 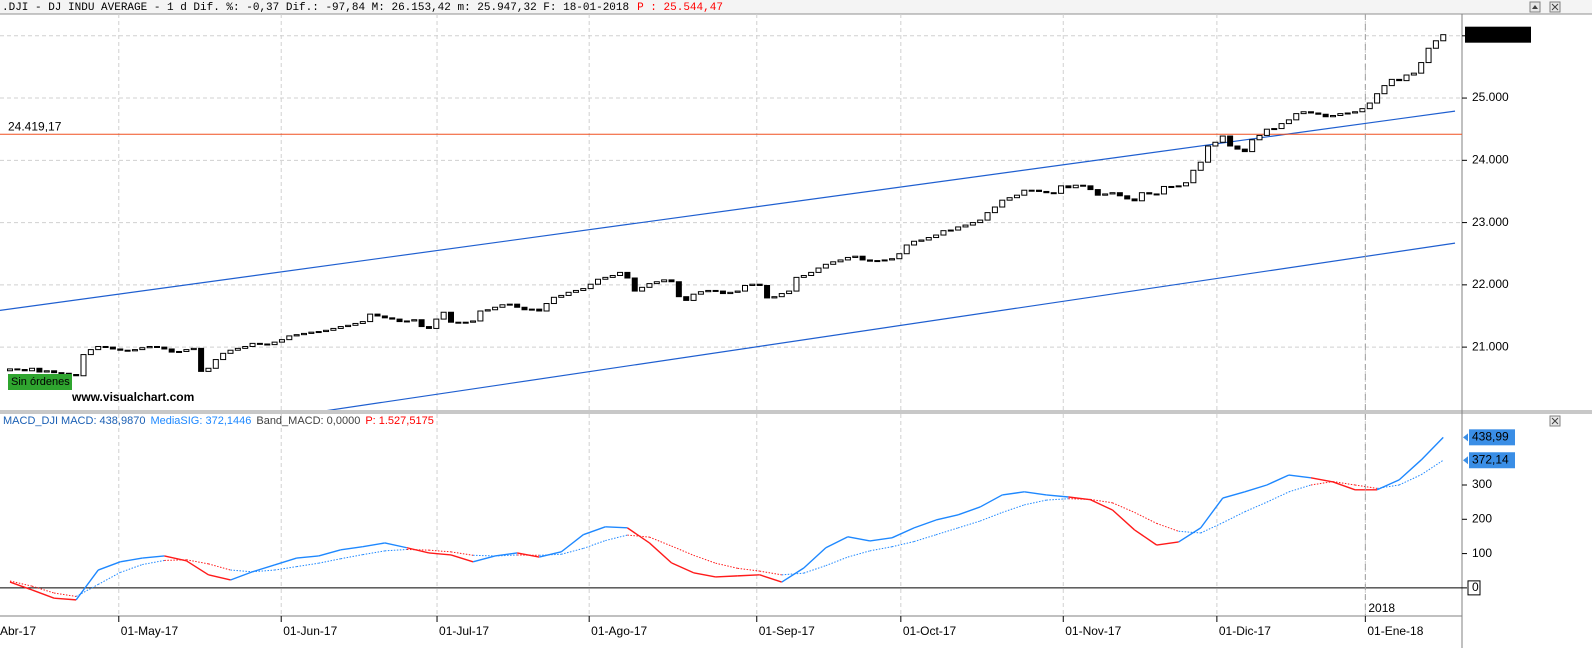 I want to click on y-tick-label: 21.000, so click(x=1490, y=346).